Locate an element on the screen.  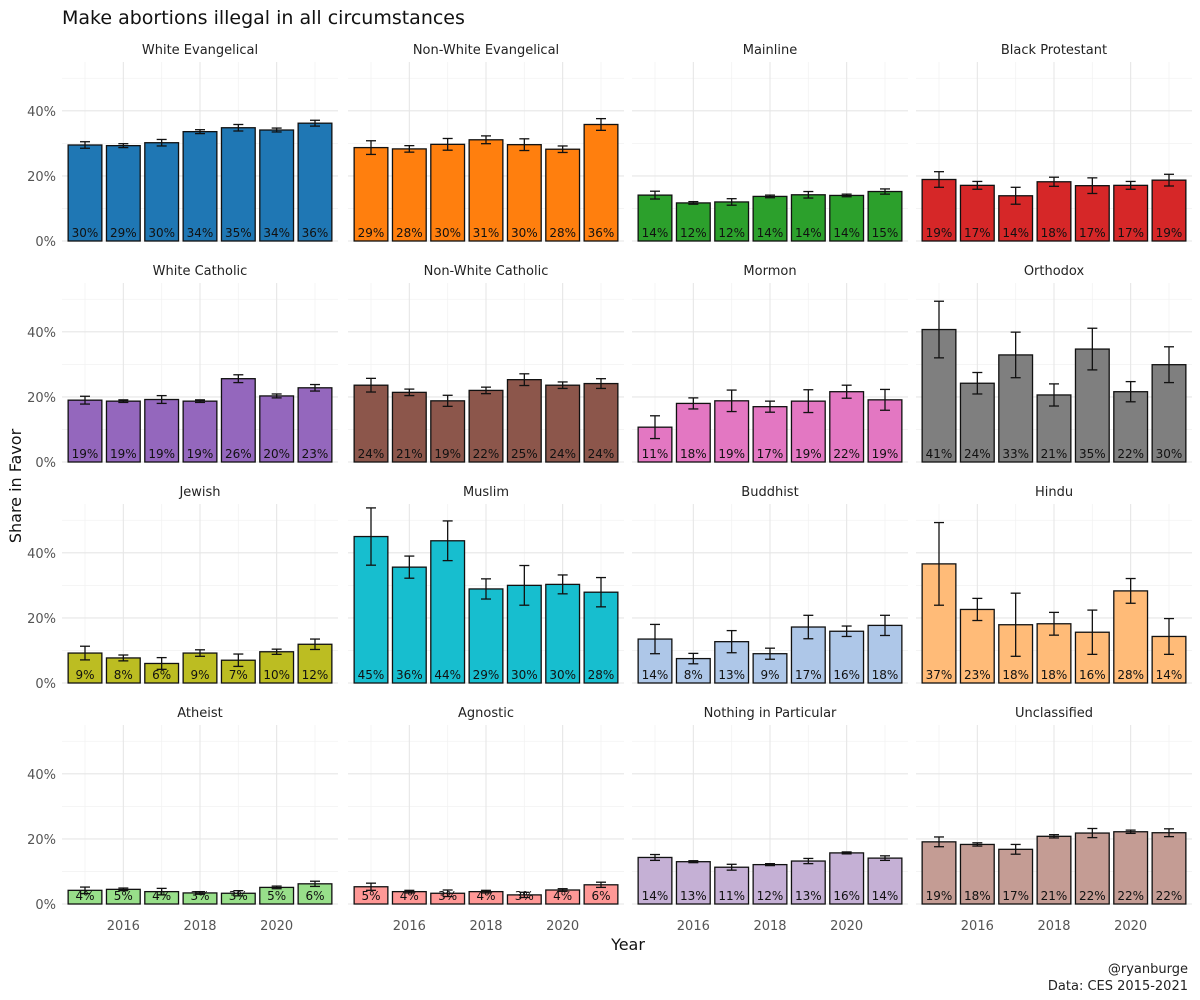
bar-data-label: 21% is located at coordinates (1054, 896).